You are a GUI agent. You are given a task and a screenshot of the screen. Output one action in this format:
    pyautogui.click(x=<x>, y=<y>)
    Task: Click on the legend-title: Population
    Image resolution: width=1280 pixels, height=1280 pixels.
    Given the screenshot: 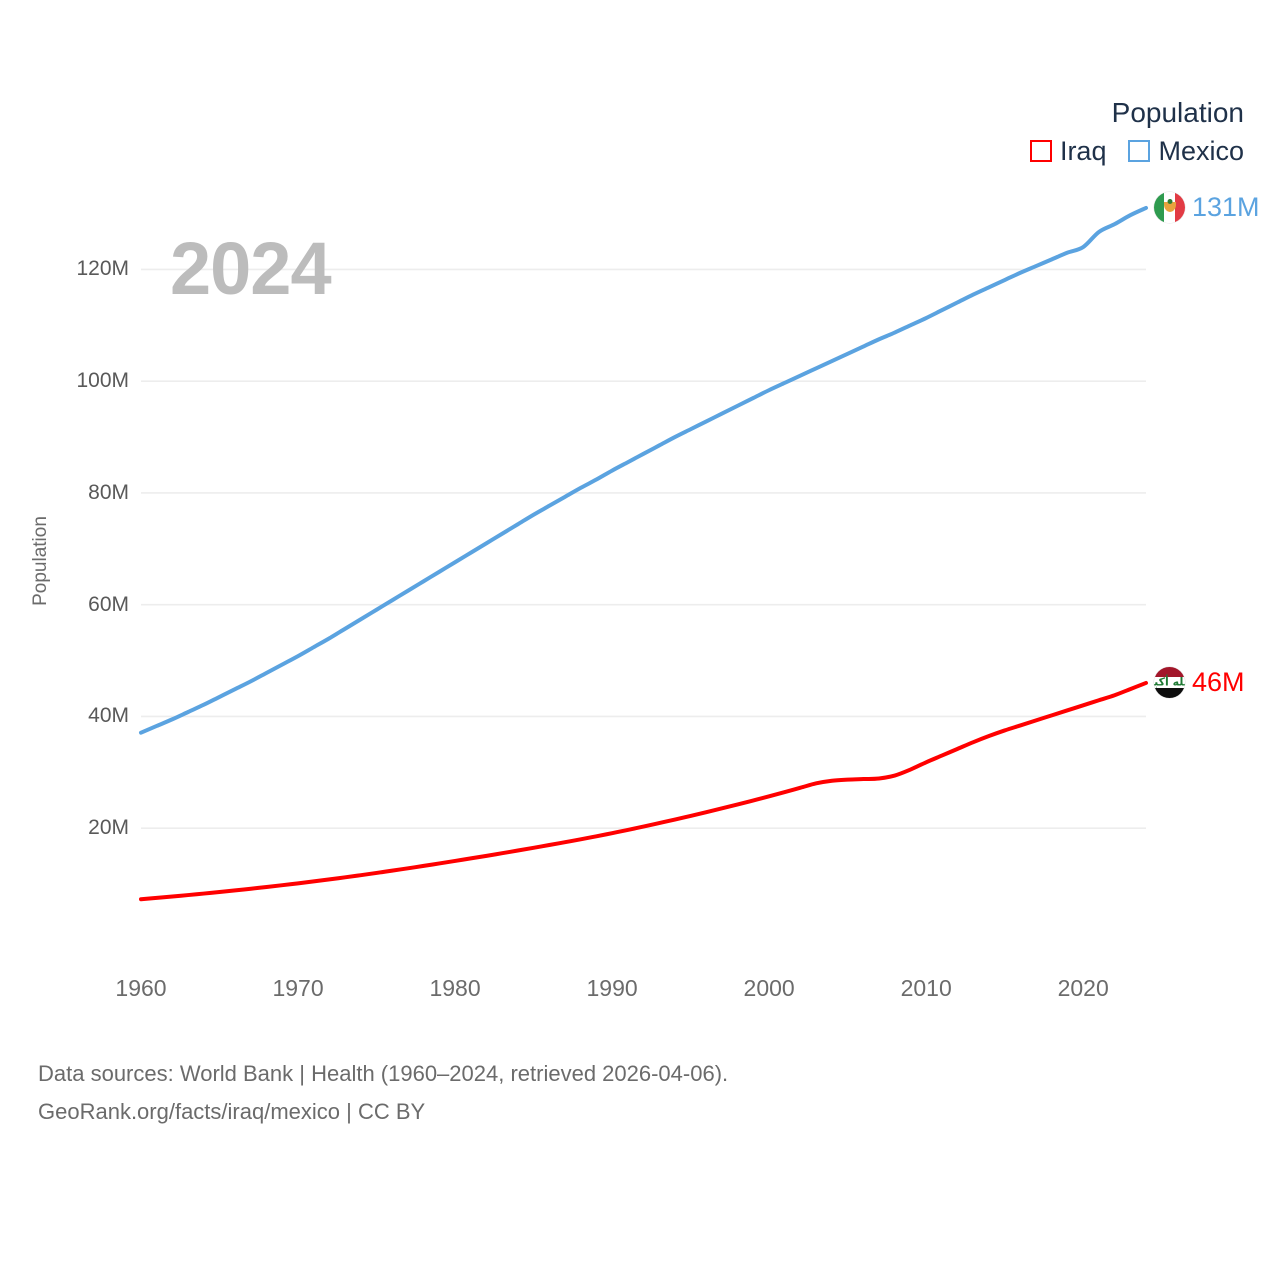 What is the action you would take?
    pyautogui.click(x=1177, y=112)
    